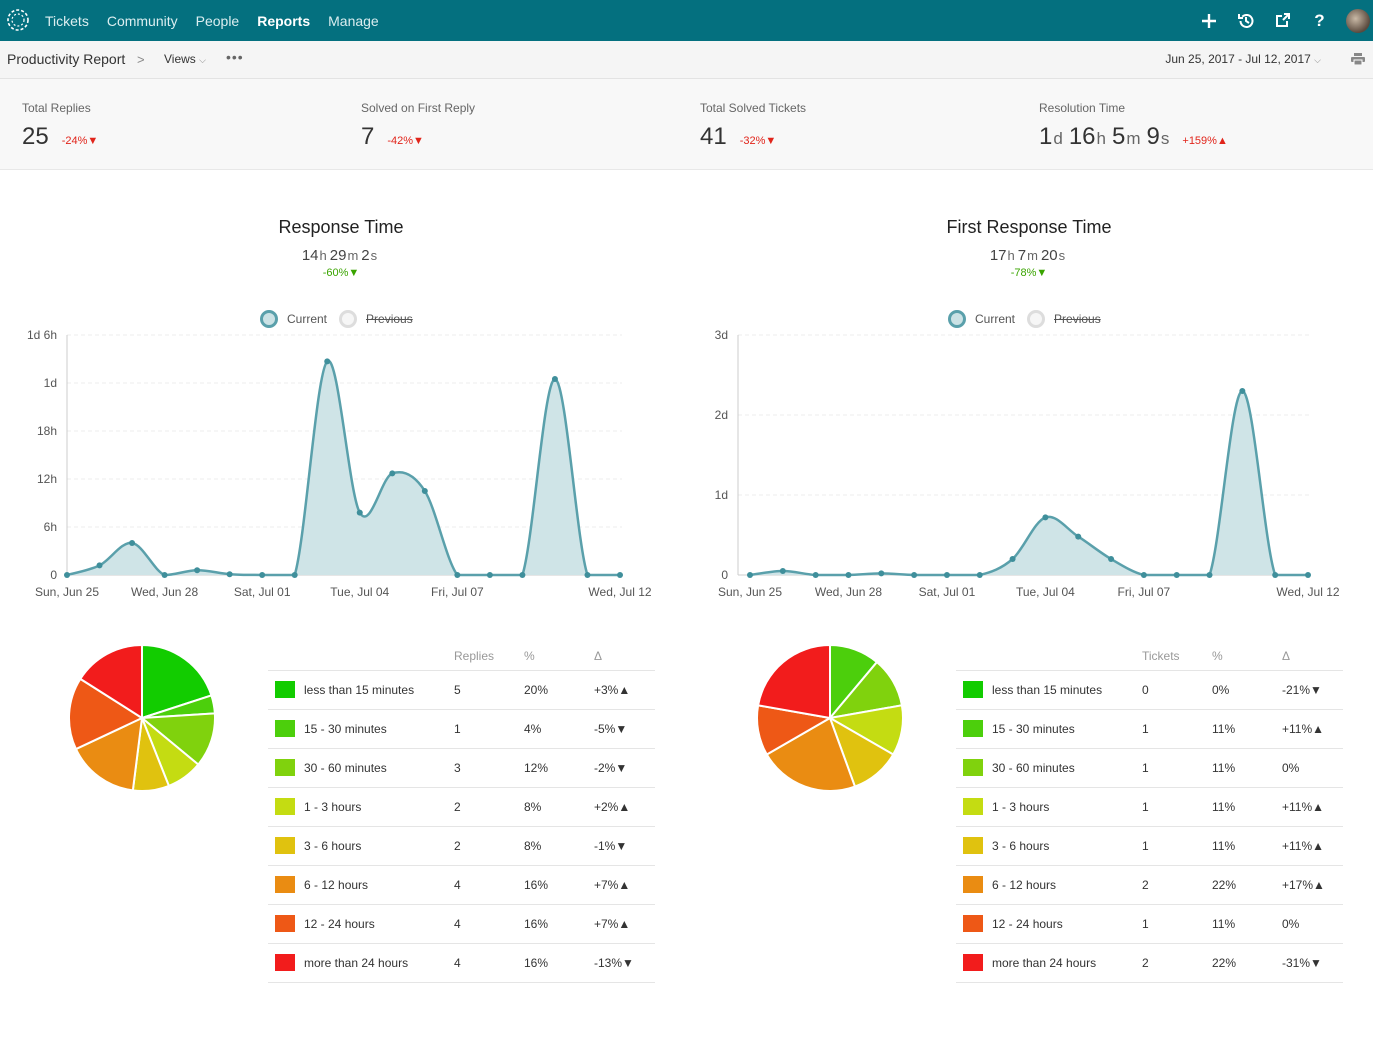 This screenshot has width=1373, height=1040. I want to click on history-icon, so click(1245, 20).